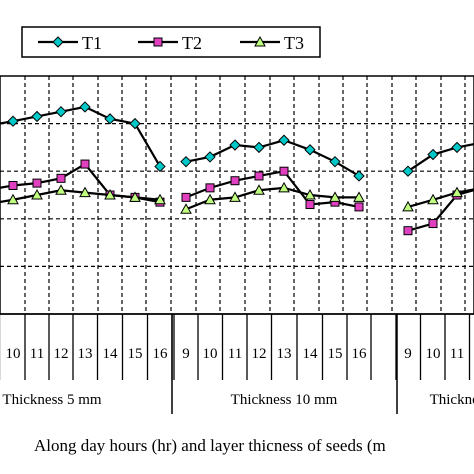 The image size is (474, 474). Describe the element at coordinates (452, 400) in the screenshot. I see `group-label: Thickness` at that location.